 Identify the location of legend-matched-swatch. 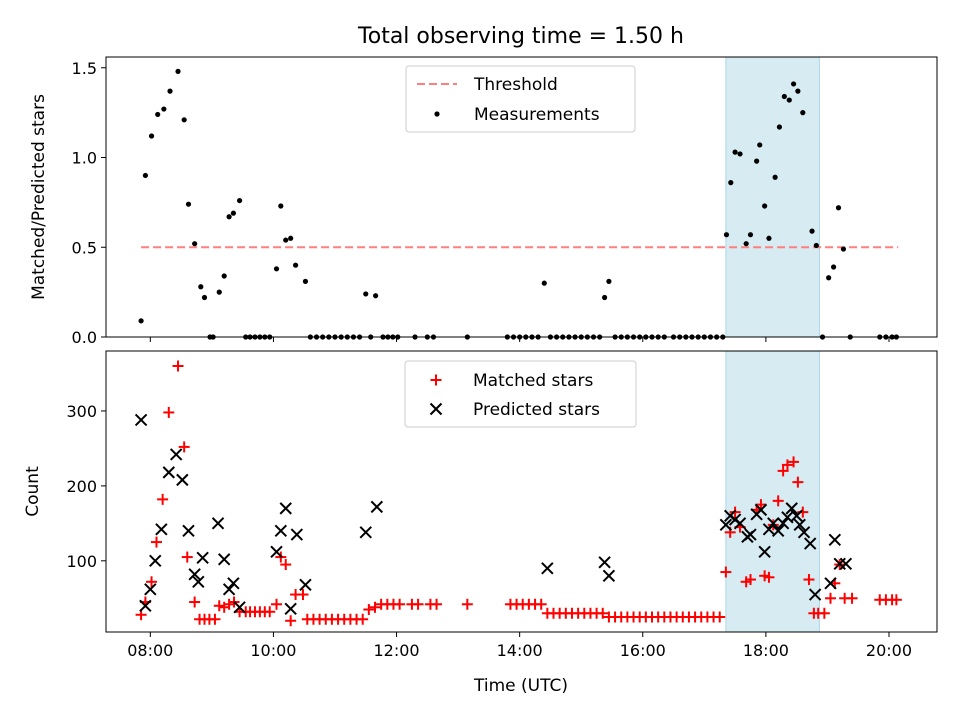
(436, 380).